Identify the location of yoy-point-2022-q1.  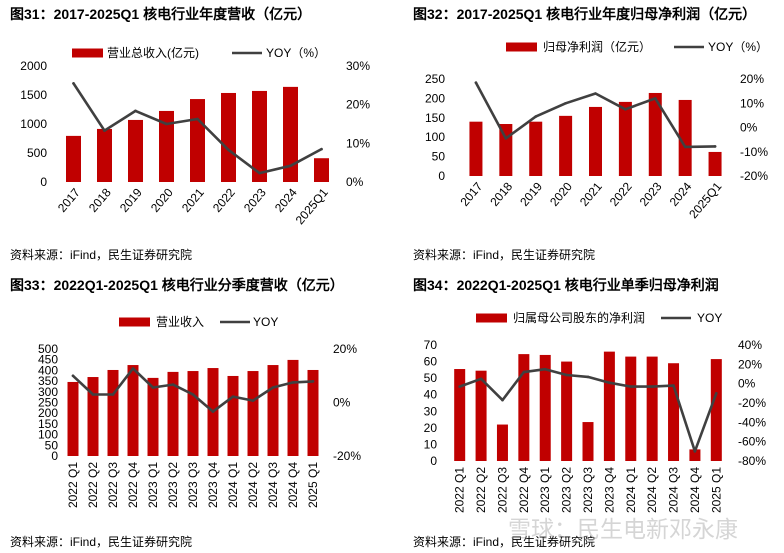
(73, 376).